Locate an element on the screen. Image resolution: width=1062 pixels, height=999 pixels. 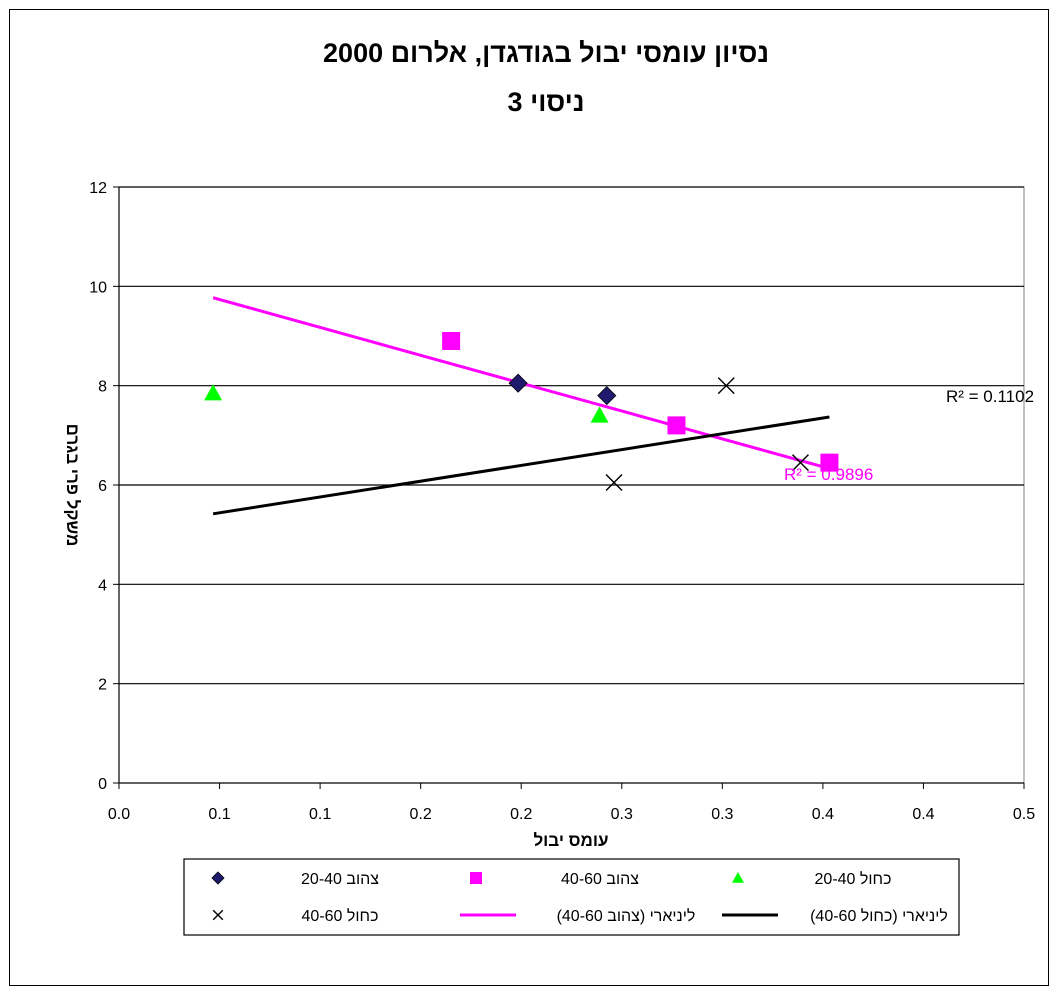
legend-box is located at coordinates (571, 897).